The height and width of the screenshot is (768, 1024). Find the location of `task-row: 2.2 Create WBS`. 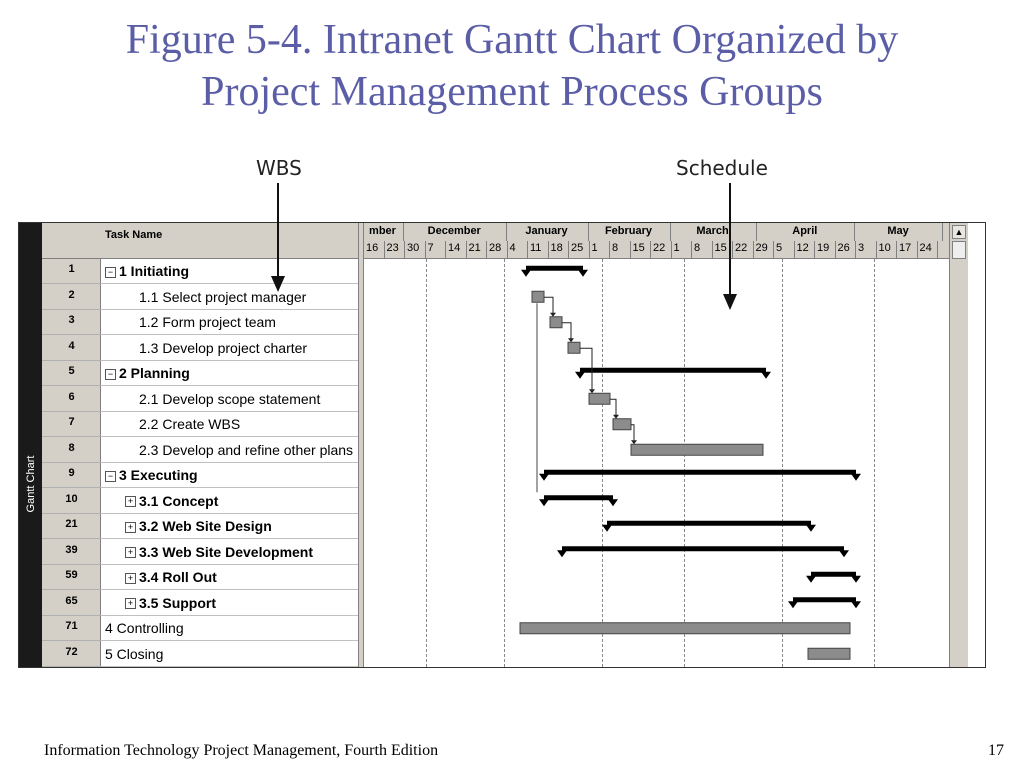

task-row: 2.2 Create WBS is located at coordinates (229, 424).